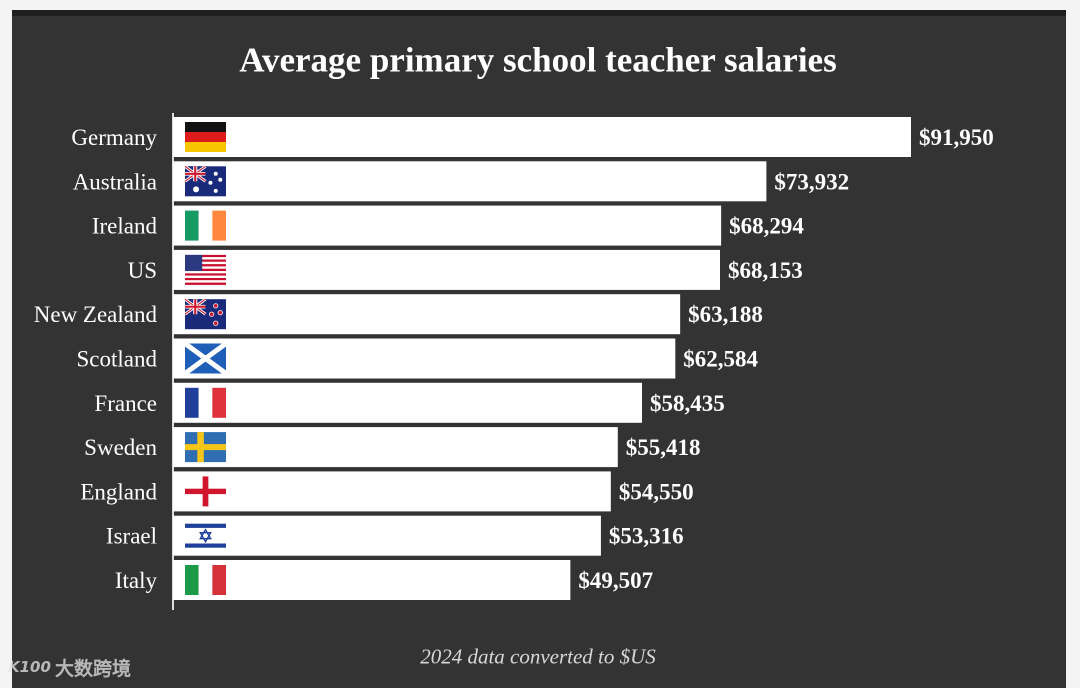 The height and width of the screenshot is (688, 1080). Describe the element at coordinates (125, 226) in the screenshot. I see `category-label-ireland: Ireland` at that location.